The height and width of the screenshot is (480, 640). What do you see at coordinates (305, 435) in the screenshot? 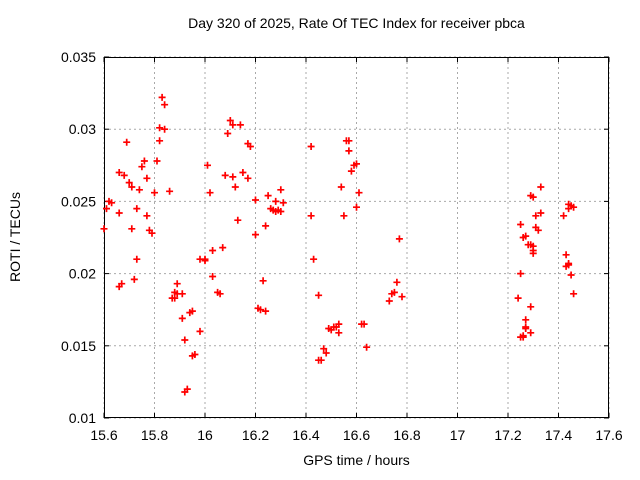
I see `x-tick-label: 16.4` at bounding box center [305, 435].